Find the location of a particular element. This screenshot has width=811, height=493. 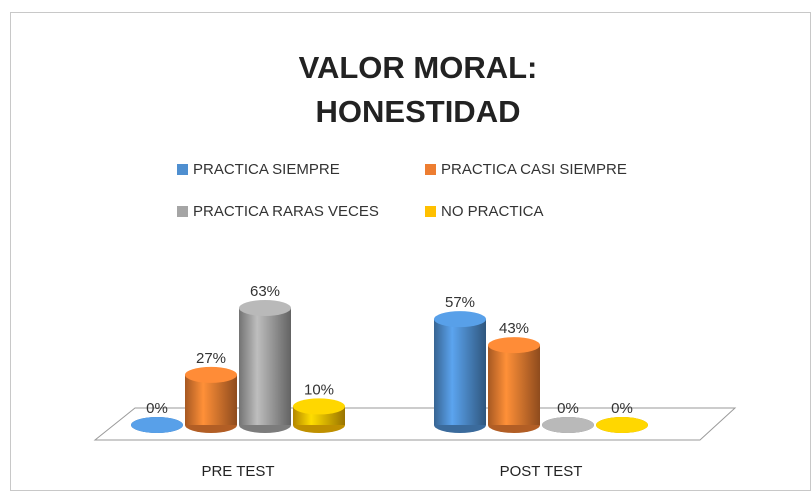

legend-label: NO PRACTICA is located at coordinates (492, 211).